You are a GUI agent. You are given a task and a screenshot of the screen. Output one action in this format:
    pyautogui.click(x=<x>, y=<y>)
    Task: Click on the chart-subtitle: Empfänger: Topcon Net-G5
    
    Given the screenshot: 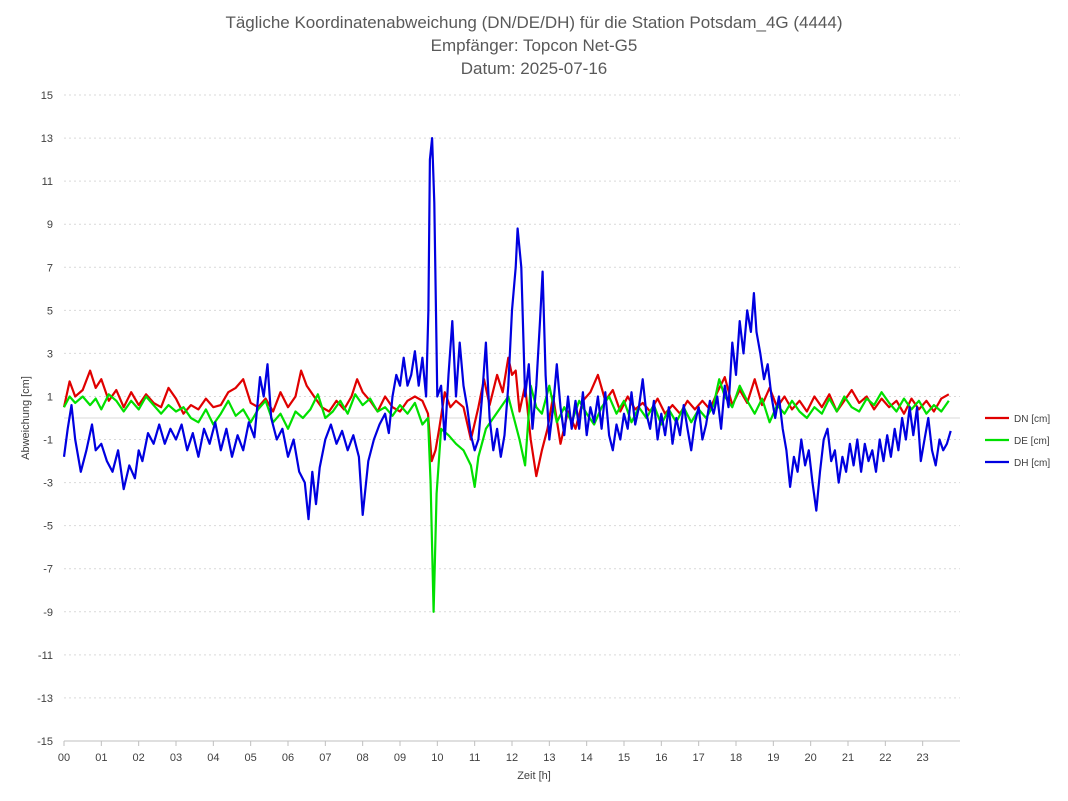 What is the action you would take?
    pyautogui.click(x=534, y=45)
    